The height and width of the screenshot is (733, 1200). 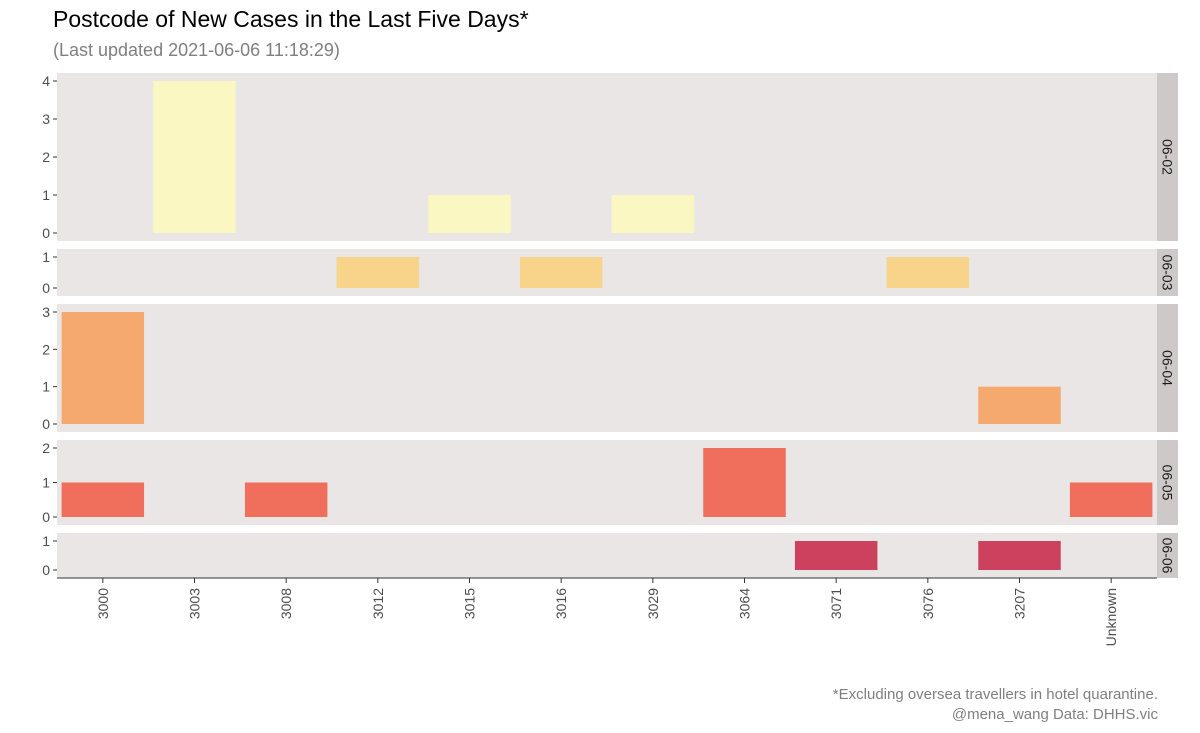 I want to click on facet-strip-label: 06-02, so click(x=1168, y=157).